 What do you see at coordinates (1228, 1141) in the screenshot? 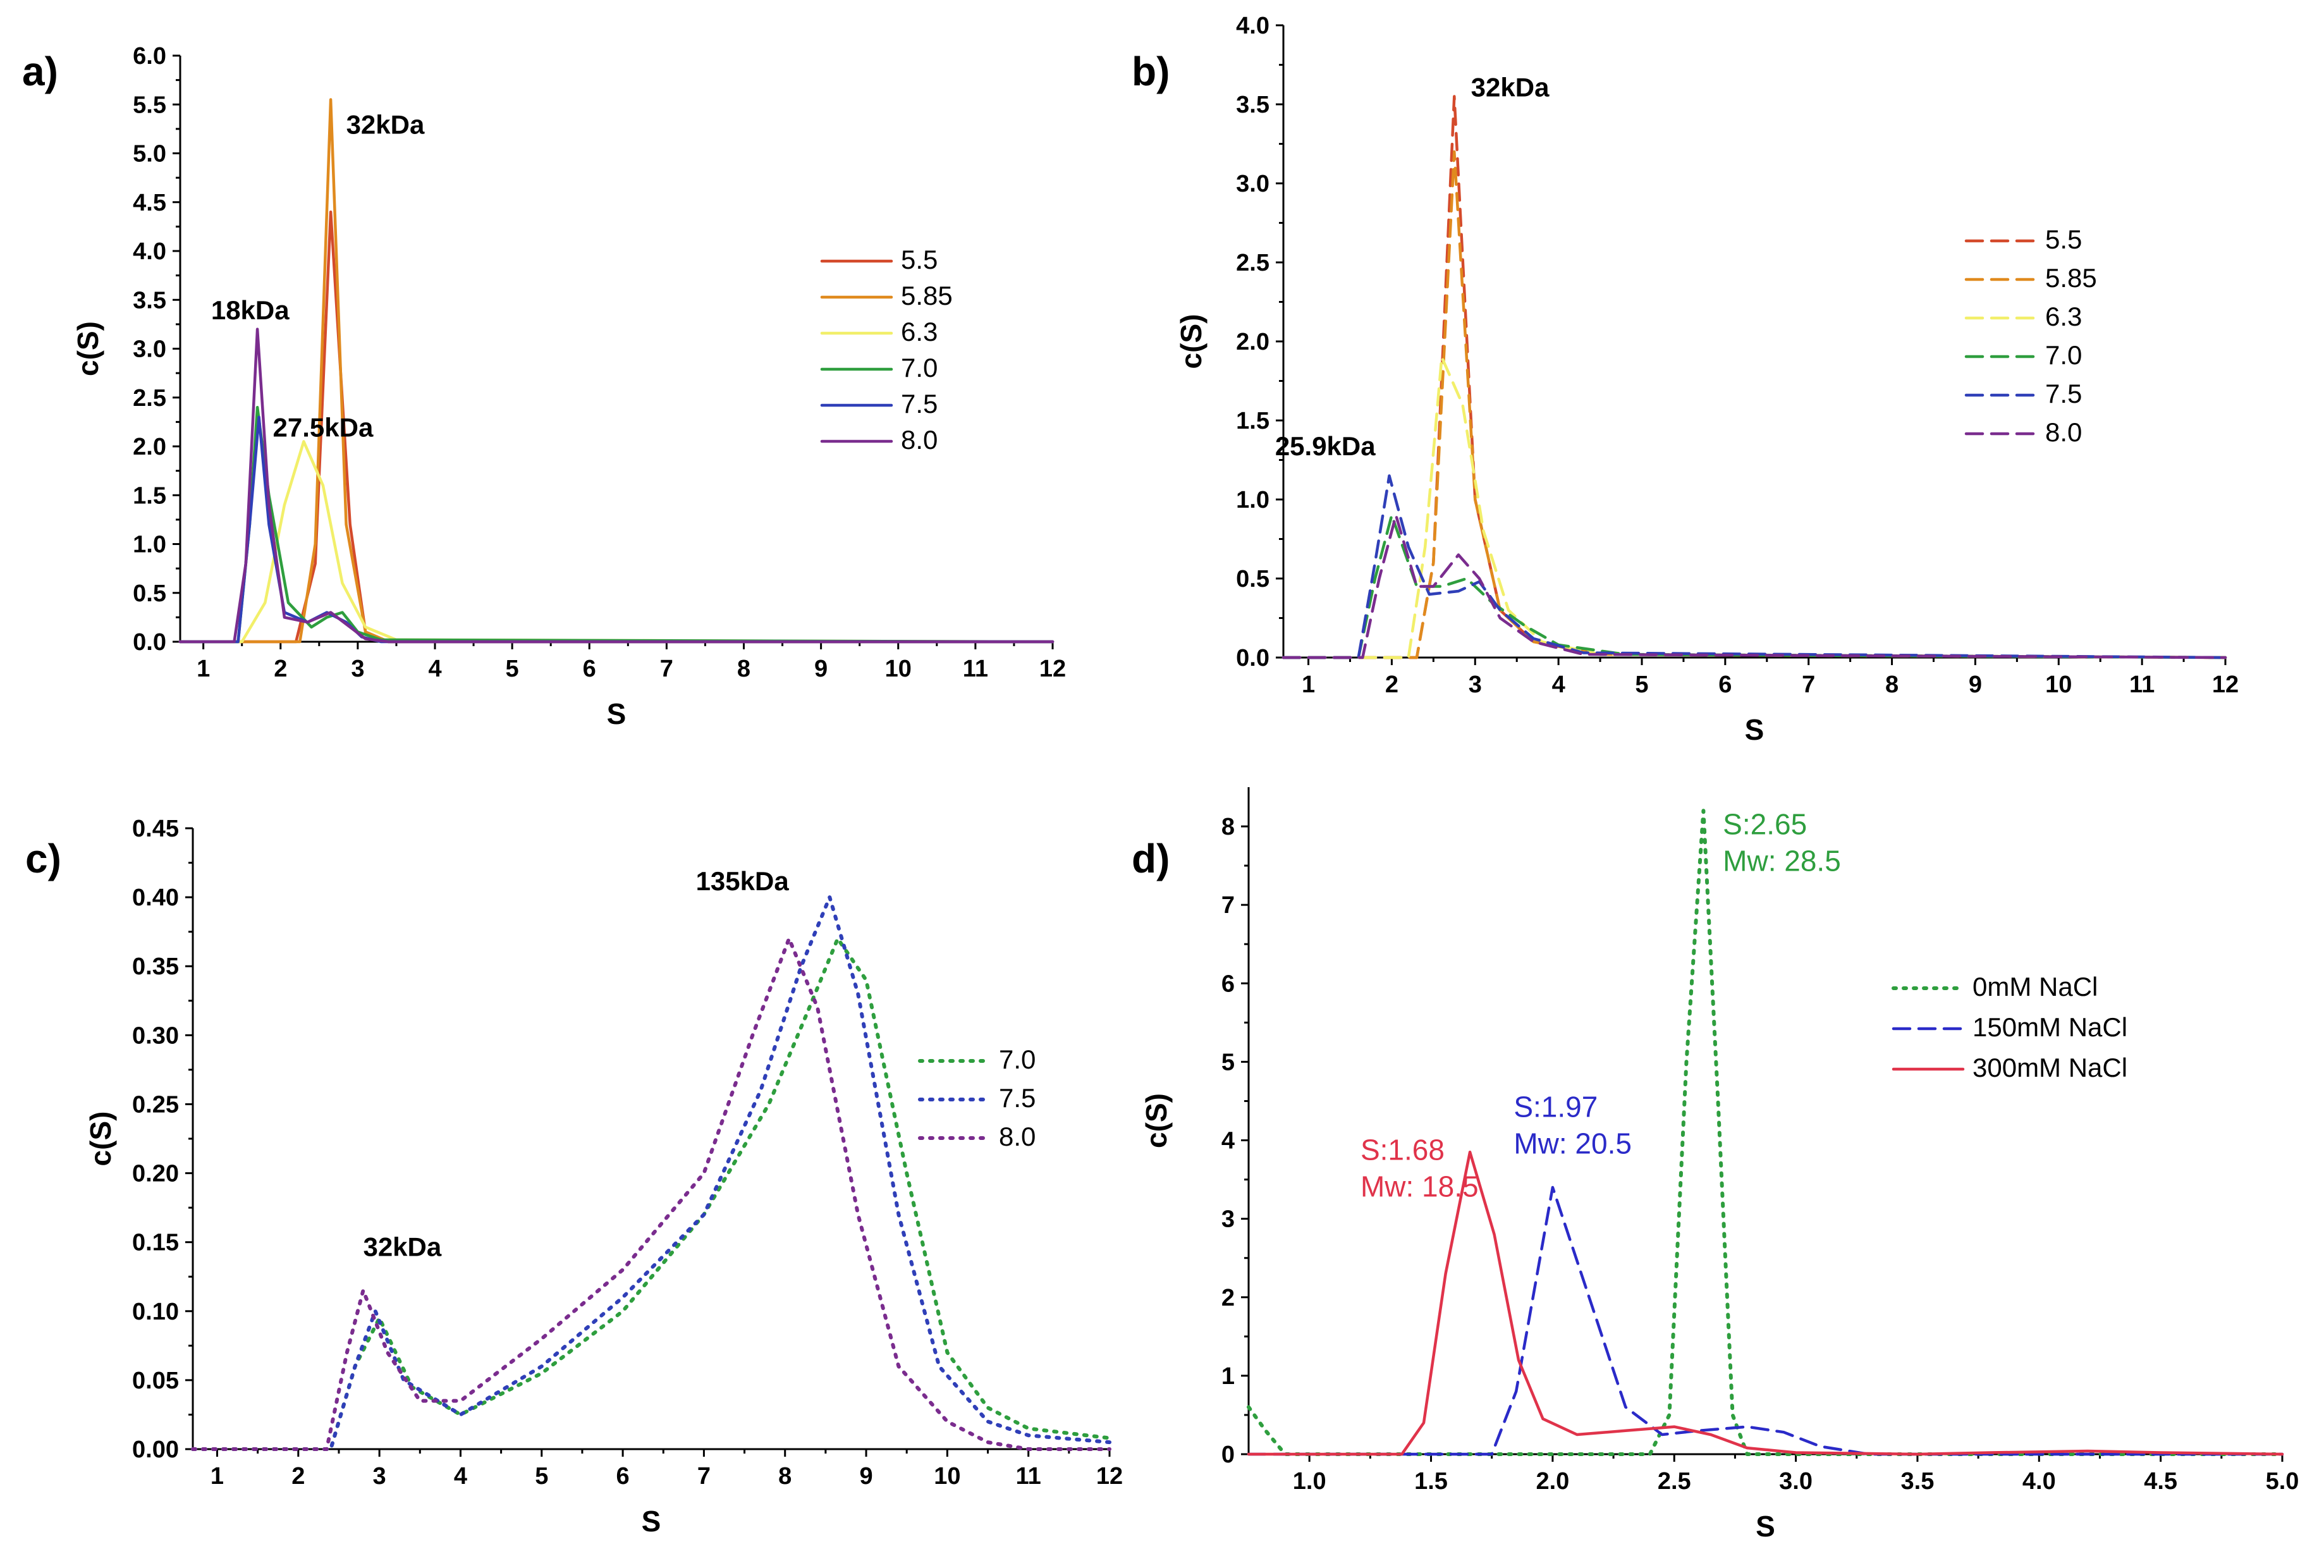
I see `y-tick-label: 4` at bounding box center [1228, 1141].